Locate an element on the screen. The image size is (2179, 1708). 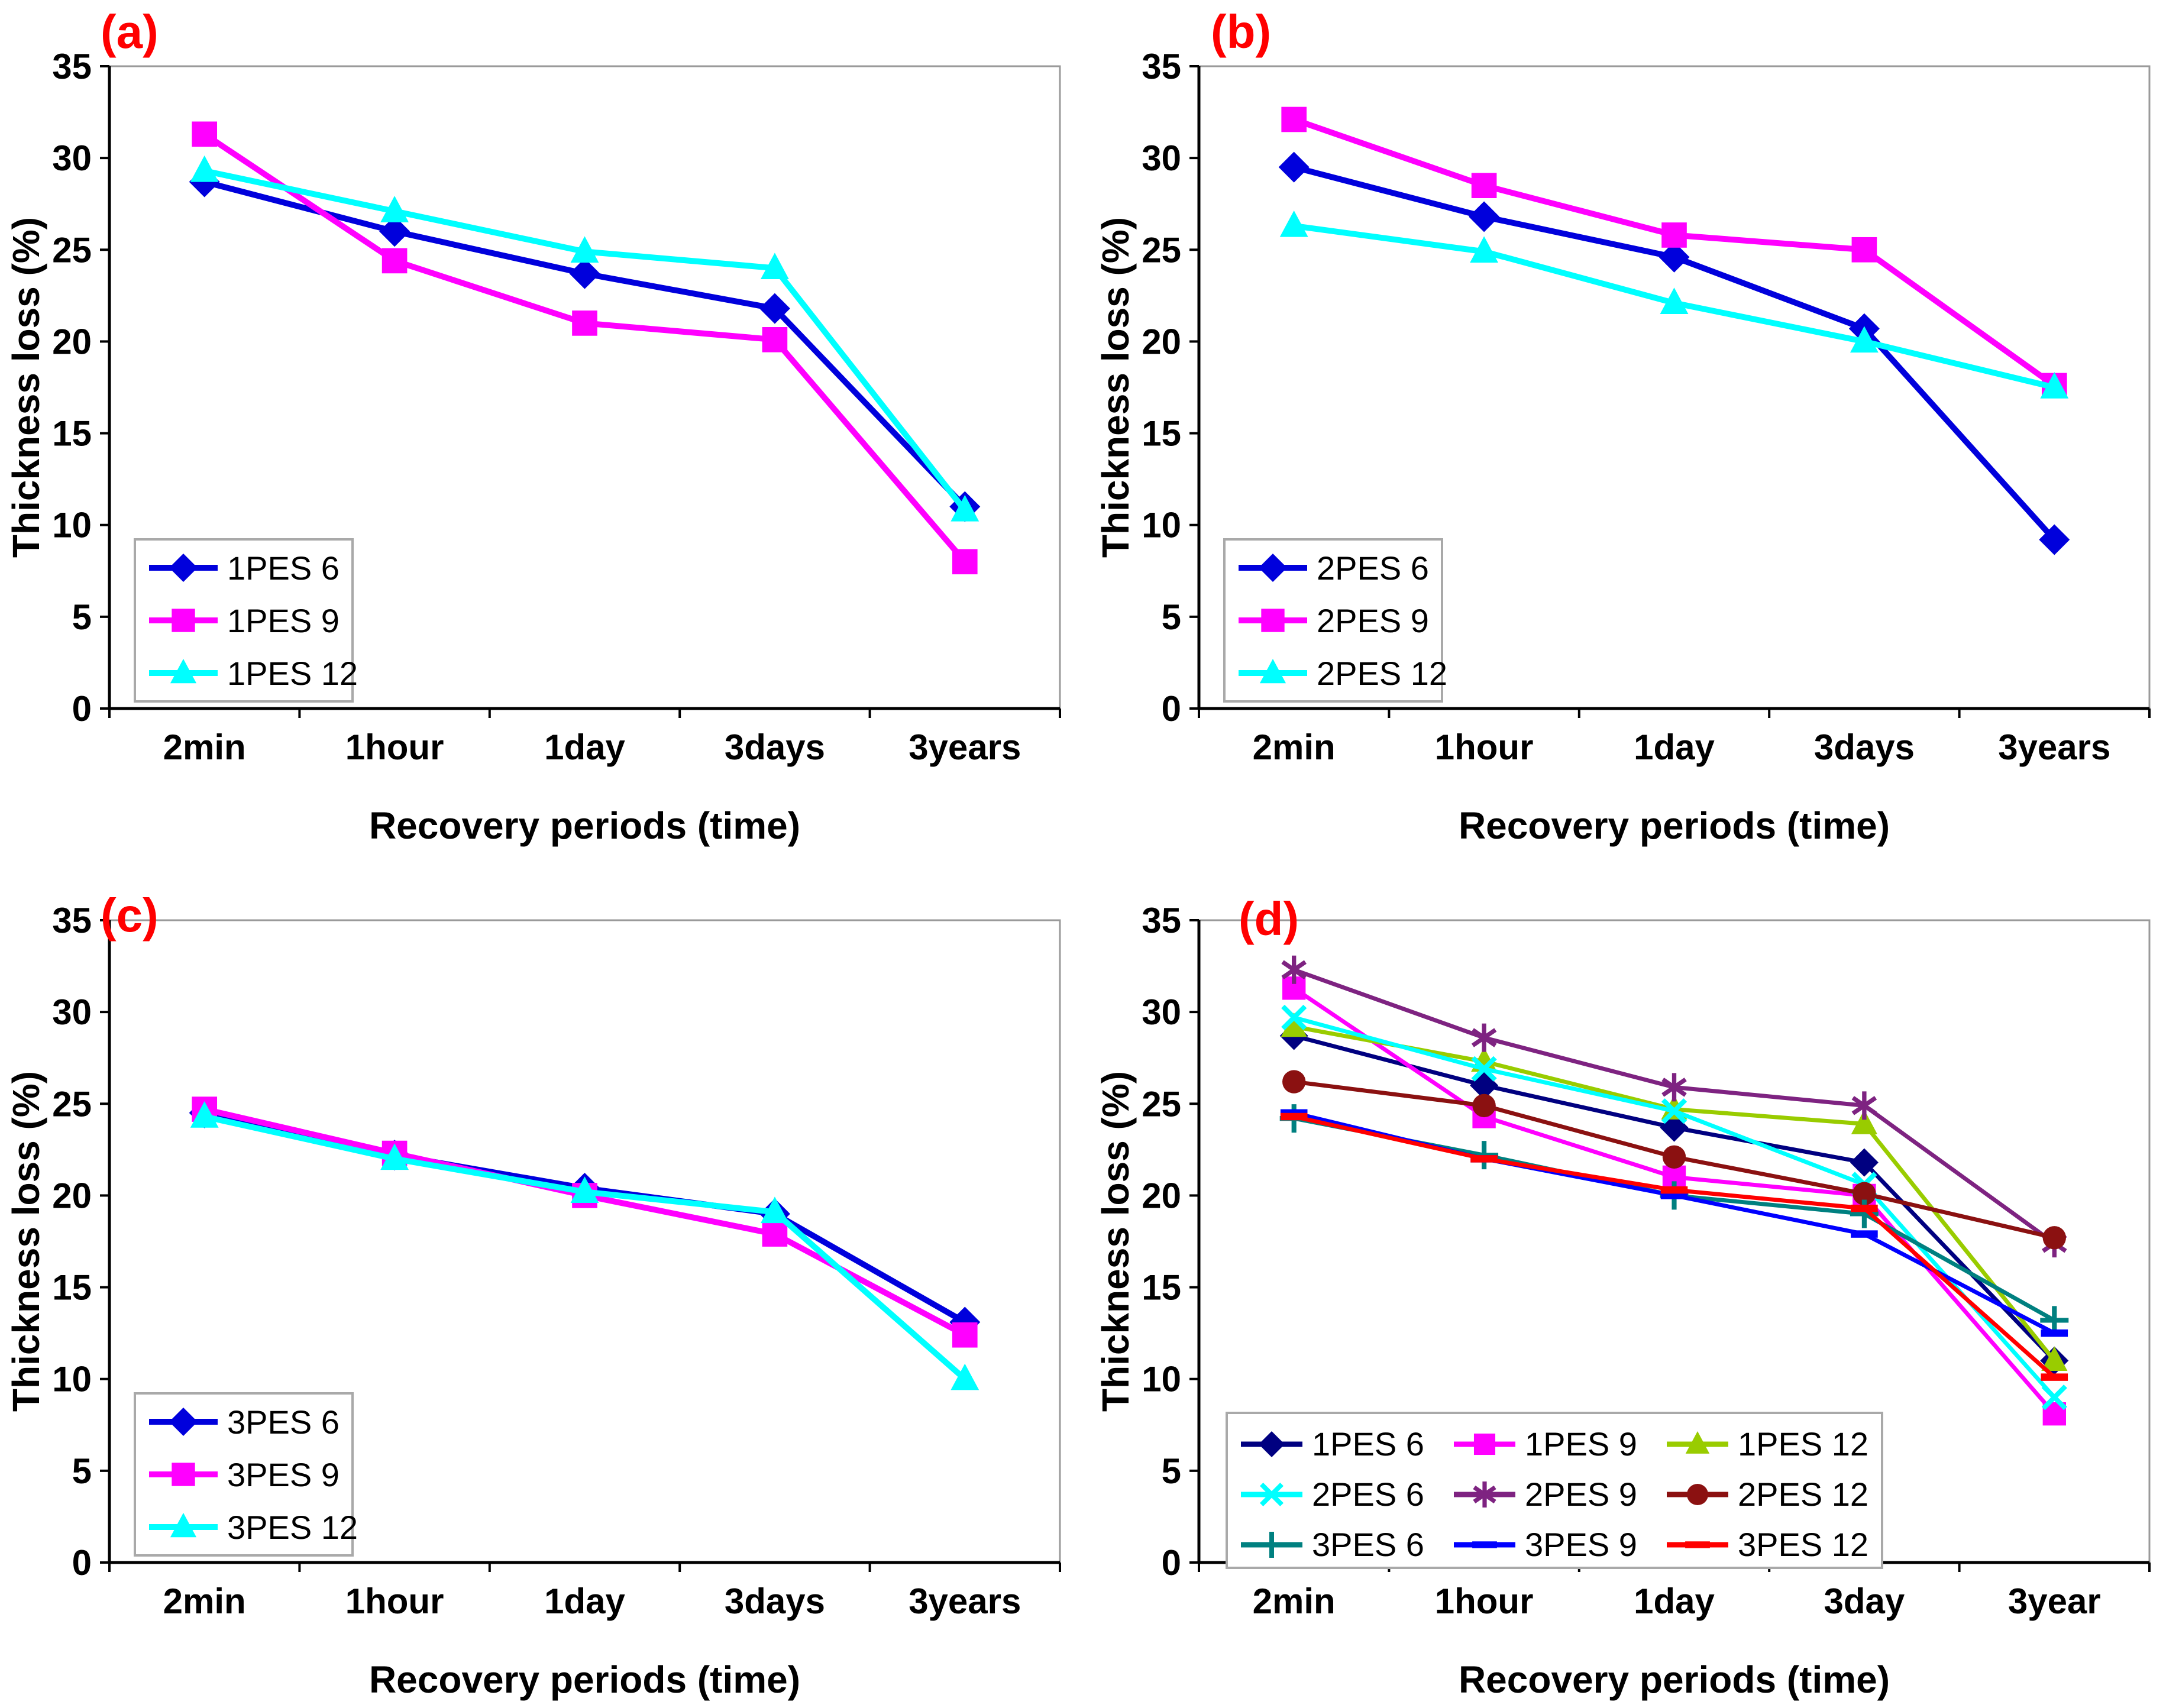
legend: 2PES 6 2PES 9 2PES 12 is located at coordinates (1335, 621).